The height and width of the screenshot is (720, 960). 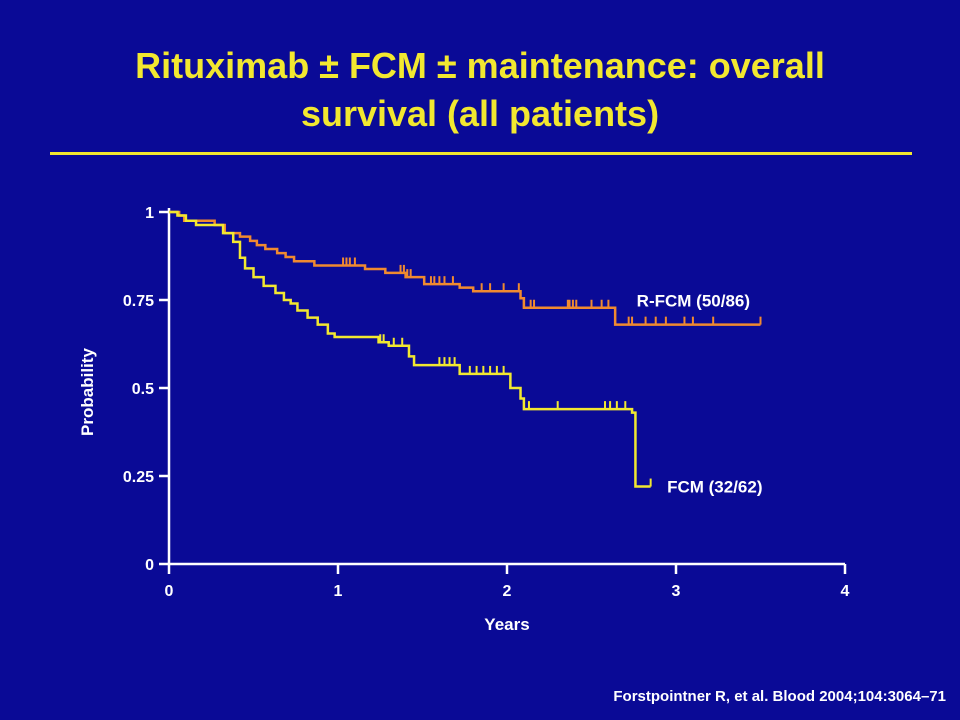 I want to click on x-tick-label: 2, so click(x=507, y=591).